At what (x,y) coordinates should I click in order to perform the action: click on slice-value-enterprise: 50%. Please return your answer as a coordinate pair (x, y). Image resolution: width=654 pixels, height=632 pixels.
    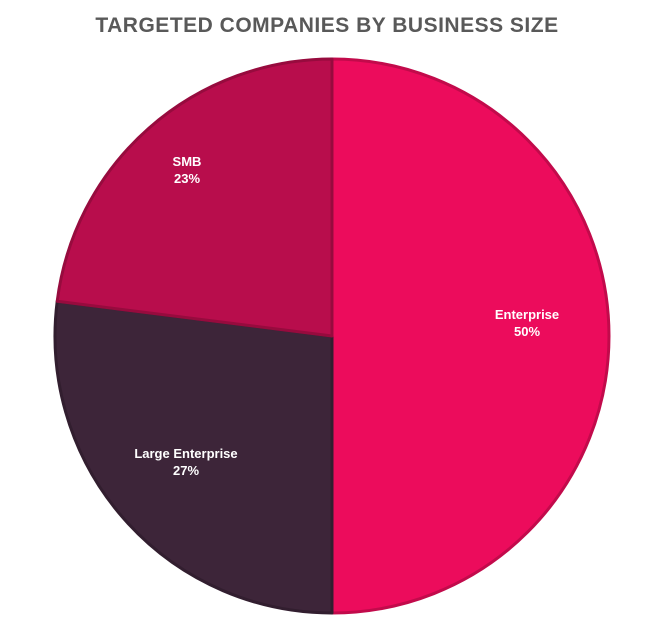
    Looking at the image, I should click on (527, 331).